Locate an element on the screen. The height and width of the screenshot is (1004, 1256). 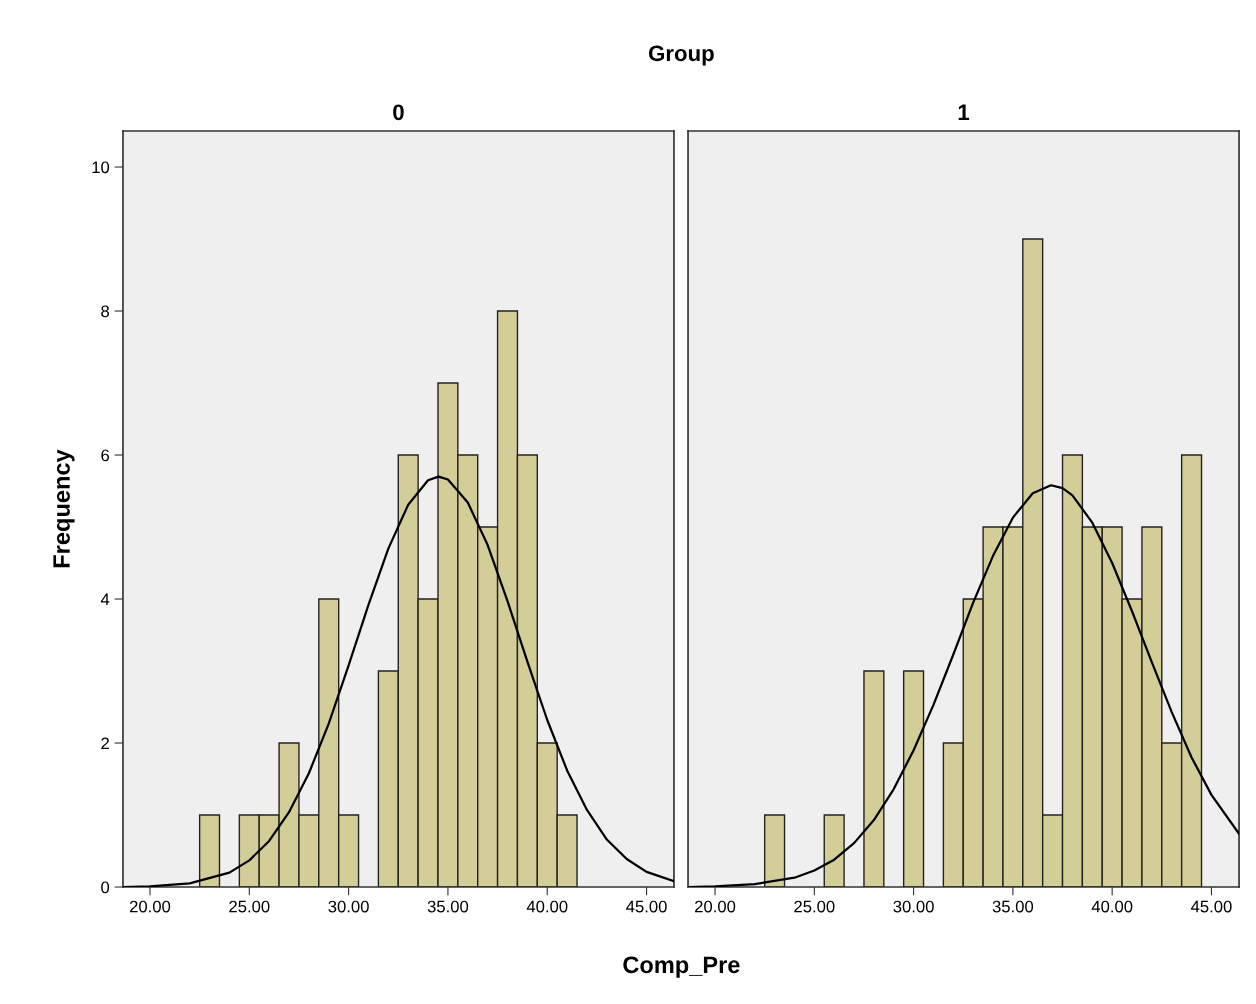
y-axis-title: Frequency is located at coordinates (64, 508).